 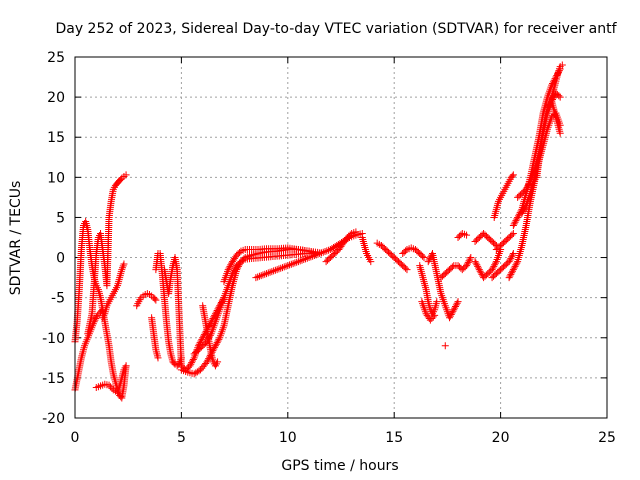 What do you see at coordinates (53, 339) in the screenshot?
I see `y-tick-label: -10` at bounding box center [53, 339].